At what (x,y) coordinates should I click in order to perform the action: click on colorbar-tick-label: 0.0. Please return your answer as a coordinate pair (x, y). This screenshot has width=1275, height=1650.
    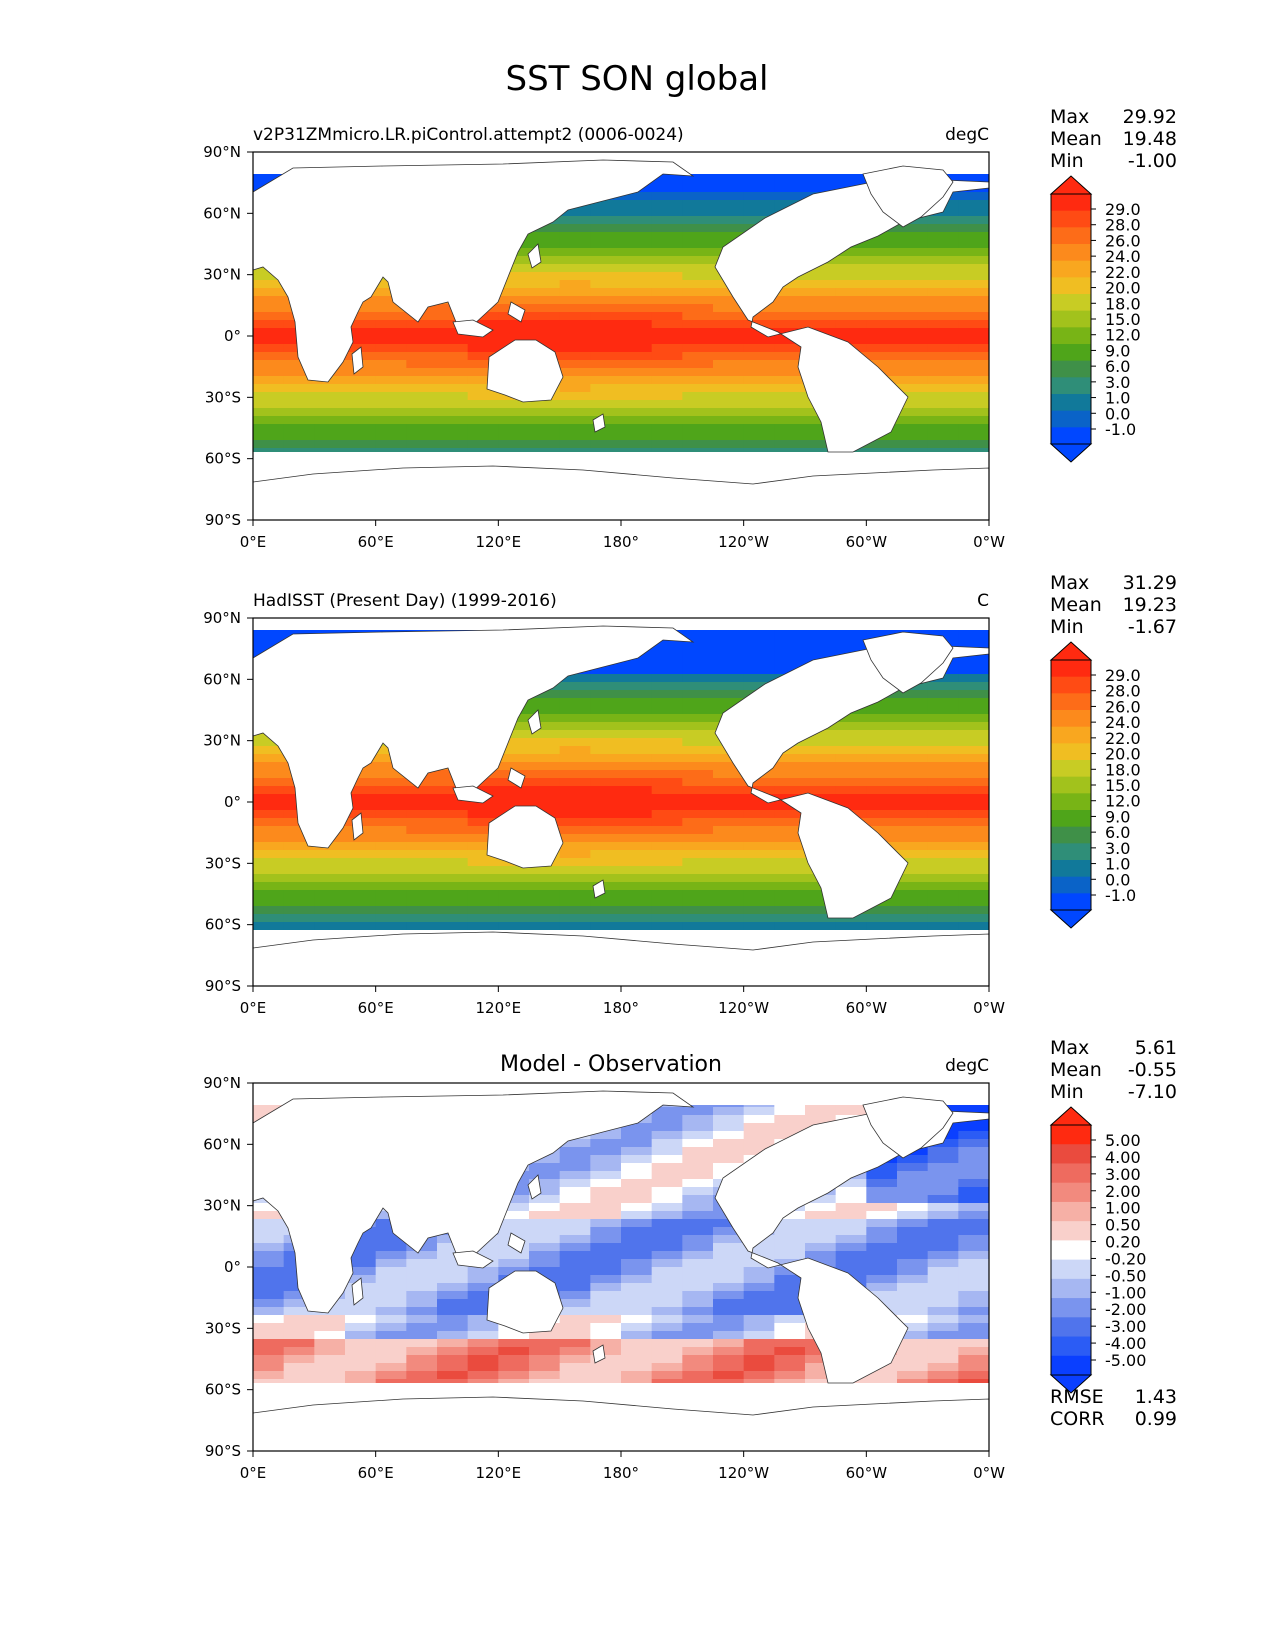
    Looking at the image, I should click on (1117, 413).